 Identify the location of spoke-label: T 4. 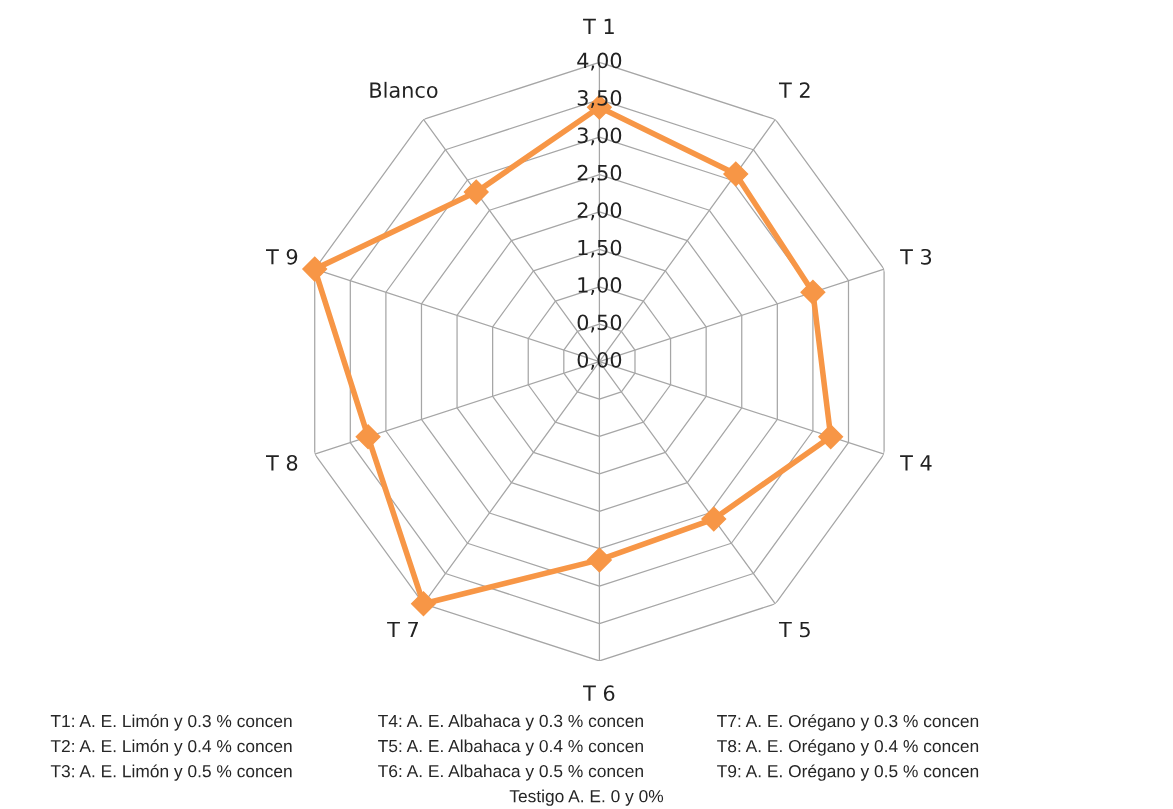
(916, 463).